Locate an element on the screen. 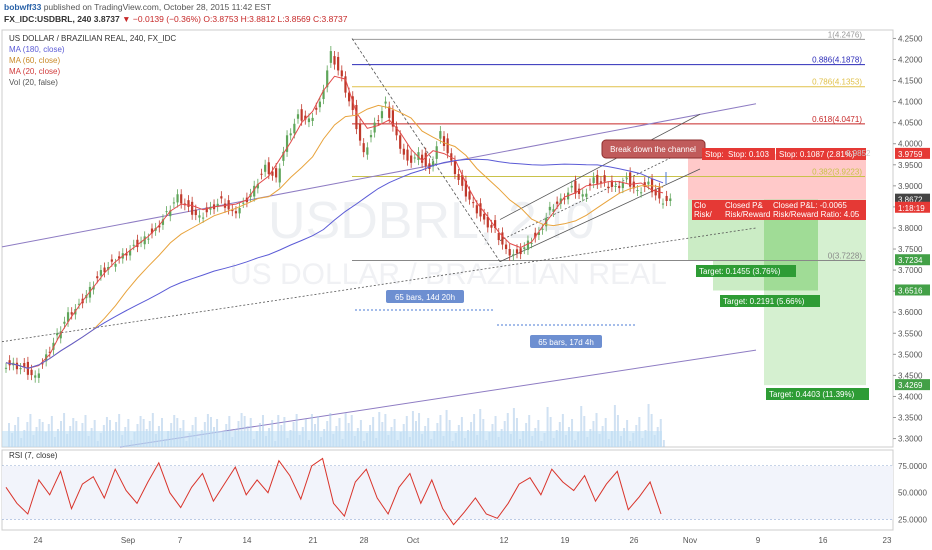  y-tick-label: 3.6000 is located at coordinates (910, 312).